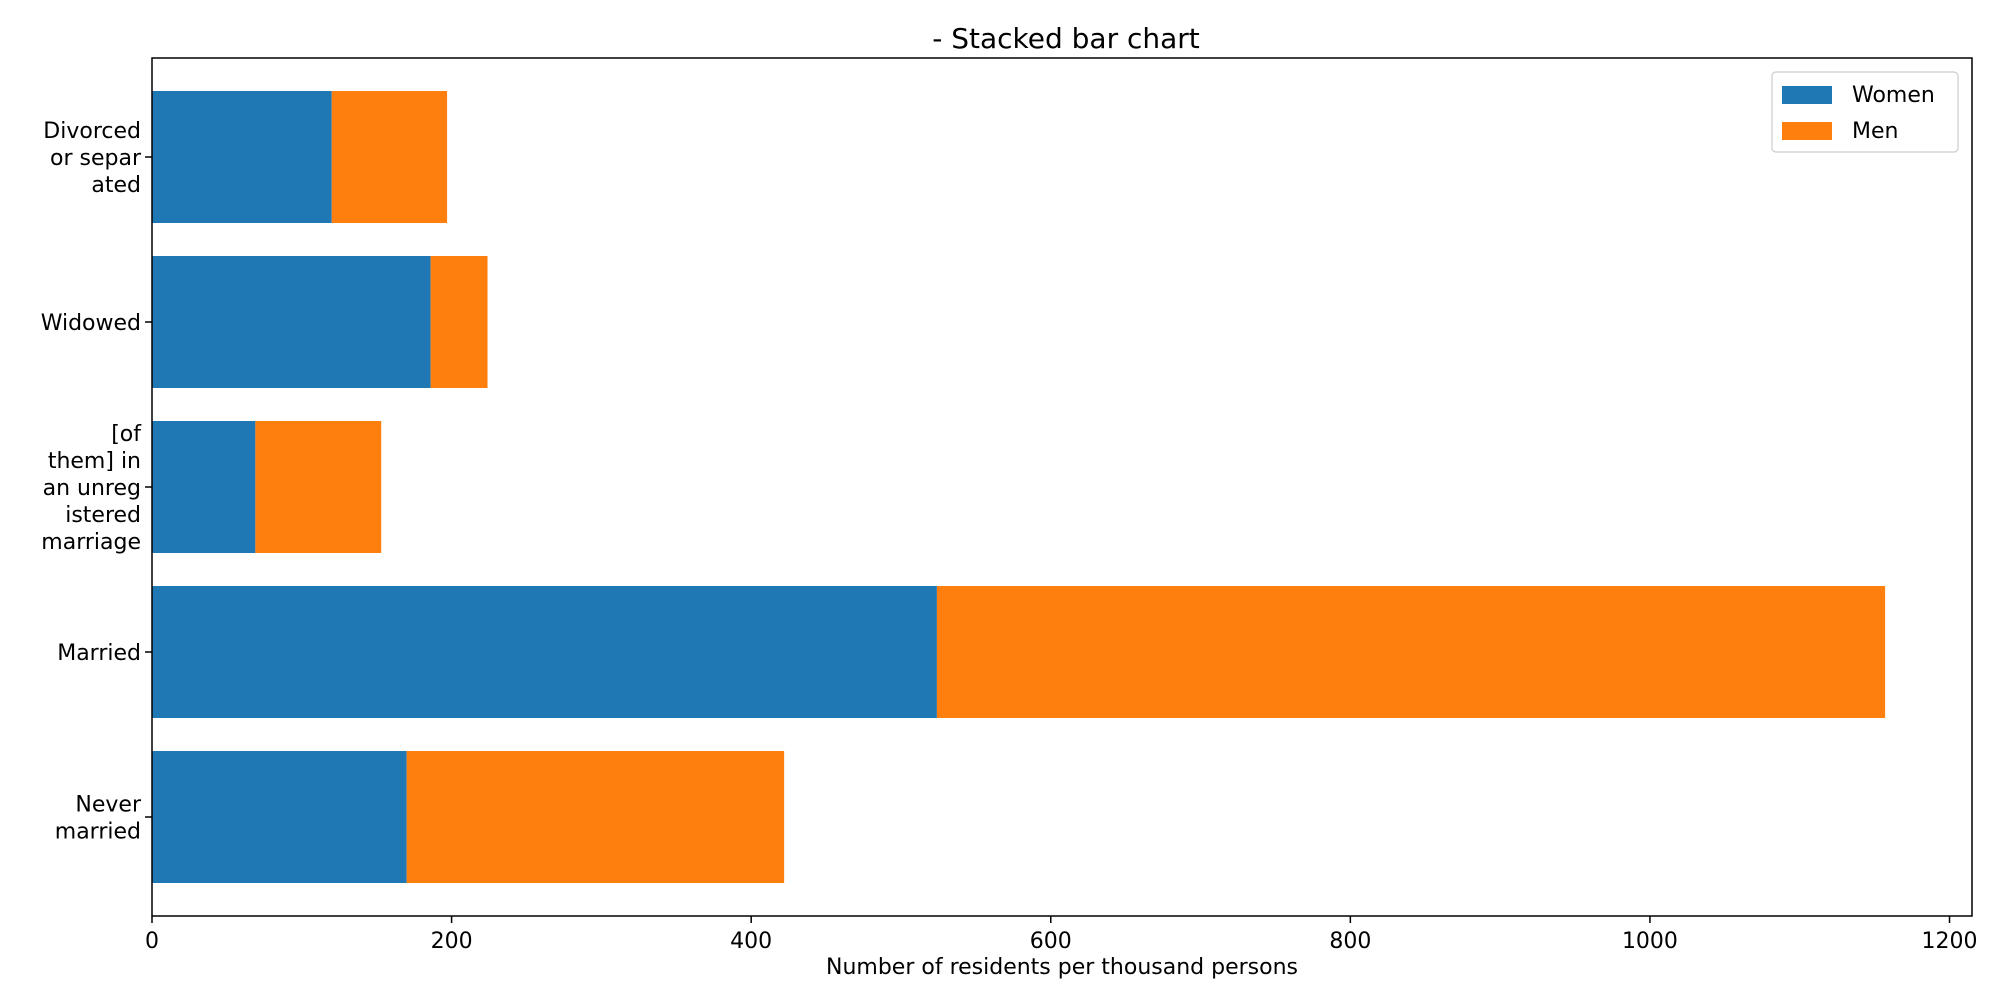 The width and height of the screenshot is (2000, 1000). I want to click on chart-title: - Stacked bar chart, so click(1066, 38).